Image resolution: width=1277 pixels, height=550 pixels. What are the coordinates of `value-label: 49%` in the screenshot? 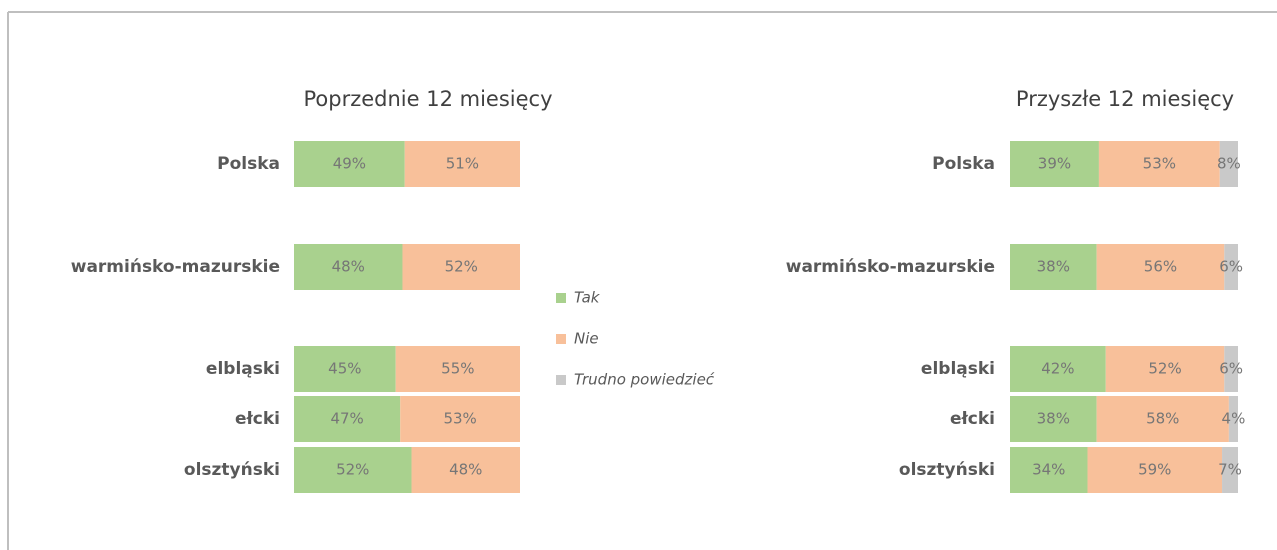 It's located at (349, 164).